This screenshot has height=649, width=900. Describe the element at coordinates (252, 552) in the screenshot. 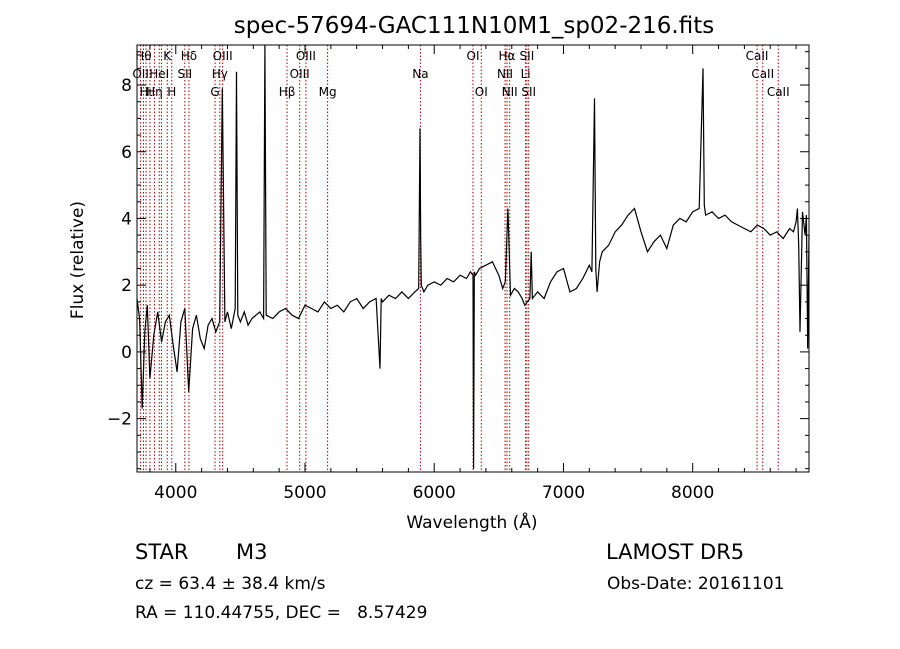

I see `object-subclass: M3` at that location.